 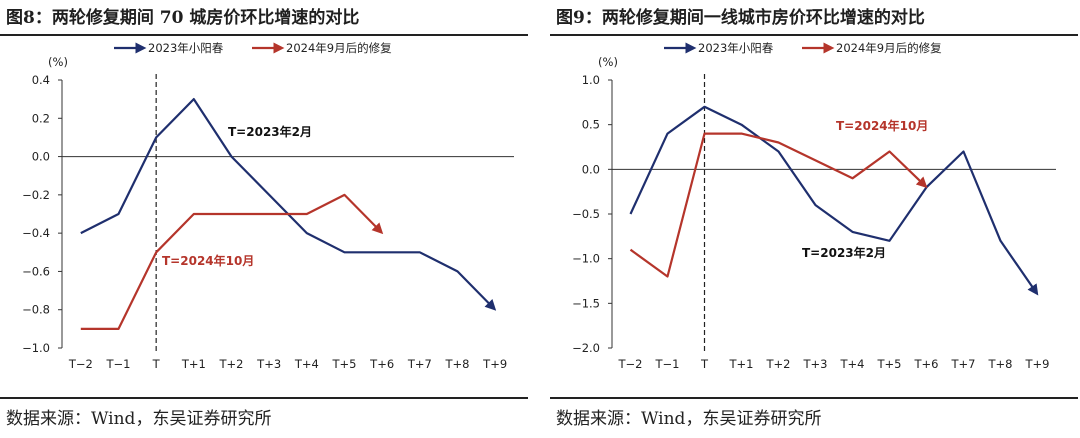 I want to click on y-tick-label: 0.4, so click(x=41, y=80).